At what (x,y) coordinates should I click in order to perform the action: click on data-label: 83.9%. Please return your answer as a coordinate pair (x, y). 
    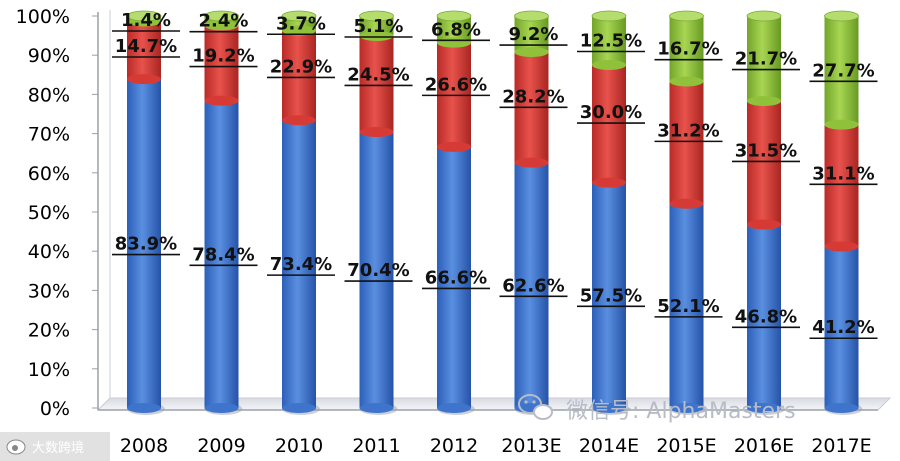
    Looking at the image, I should click on (146, 244).